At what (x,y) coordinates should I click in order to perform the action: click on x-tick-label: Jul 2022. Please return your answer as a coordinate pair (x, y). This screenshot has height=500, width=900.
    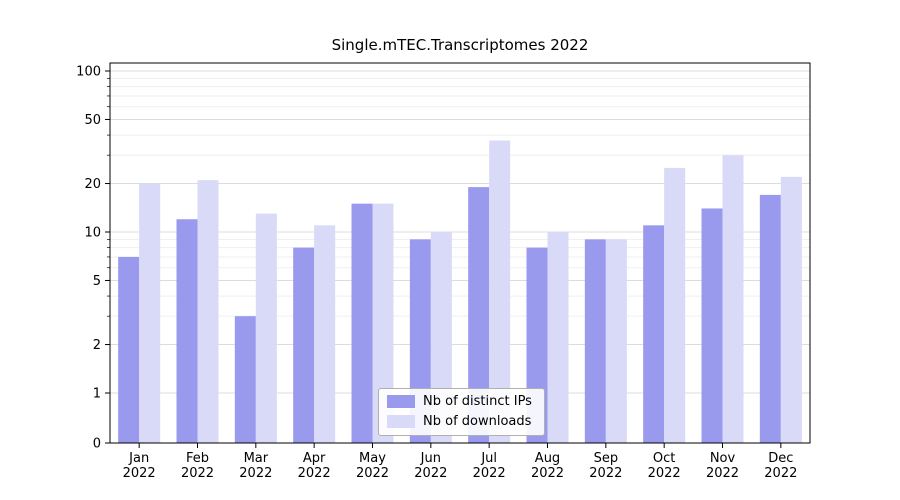
    Looking at the image, I should click on (489, 466).